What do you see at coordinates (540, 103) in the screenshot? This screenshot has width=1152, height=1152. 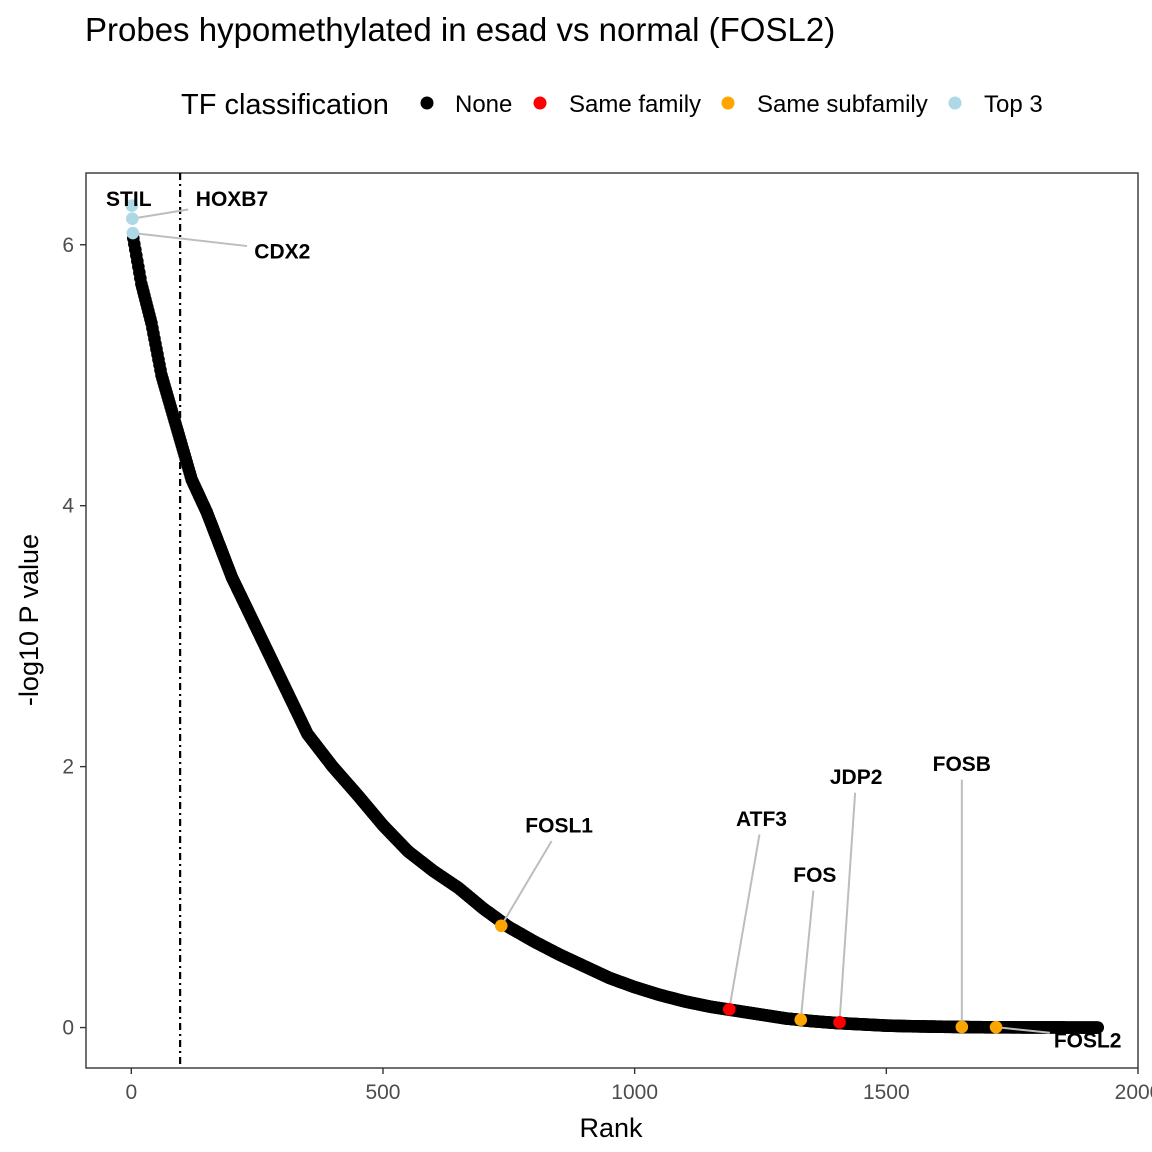 I see `legend-key-same-family` at bounding box center [540, 103].